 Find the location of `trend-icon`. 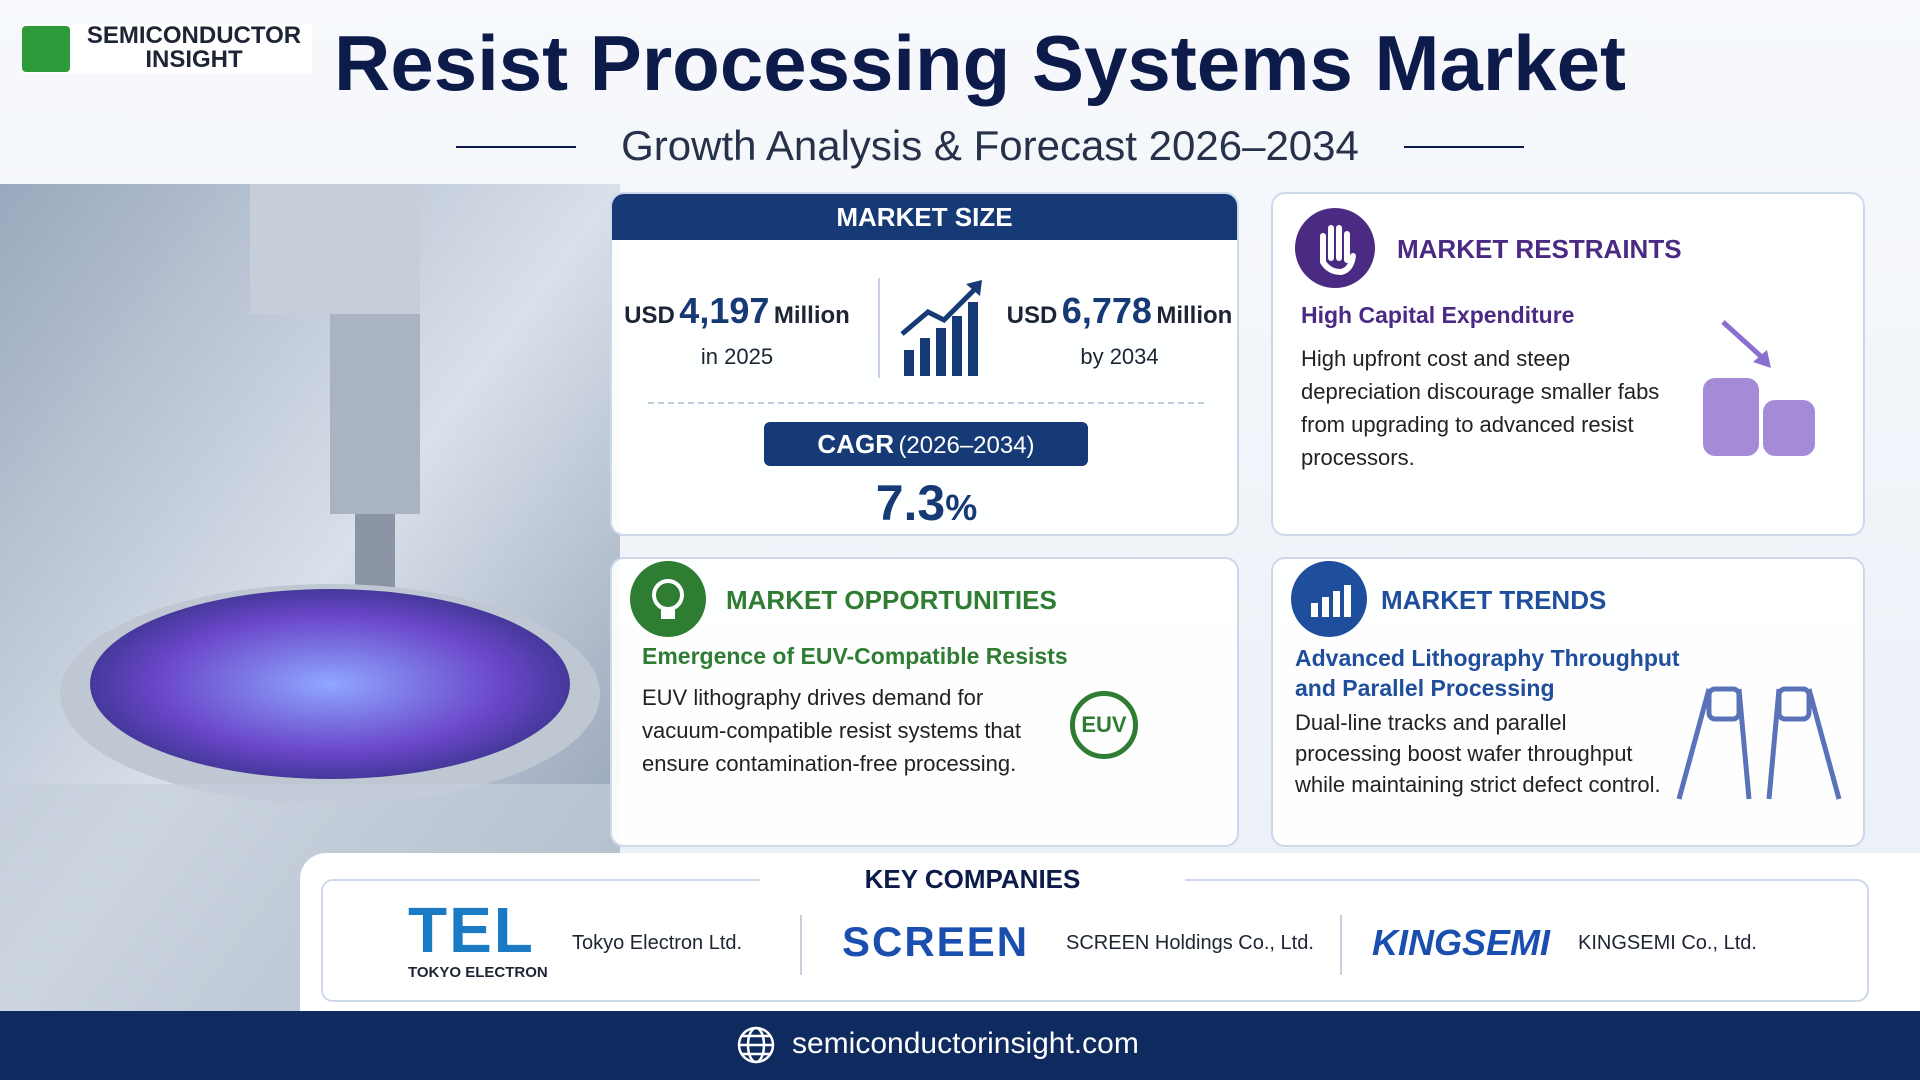

trend-icon is located at coordinates (1329, 599).